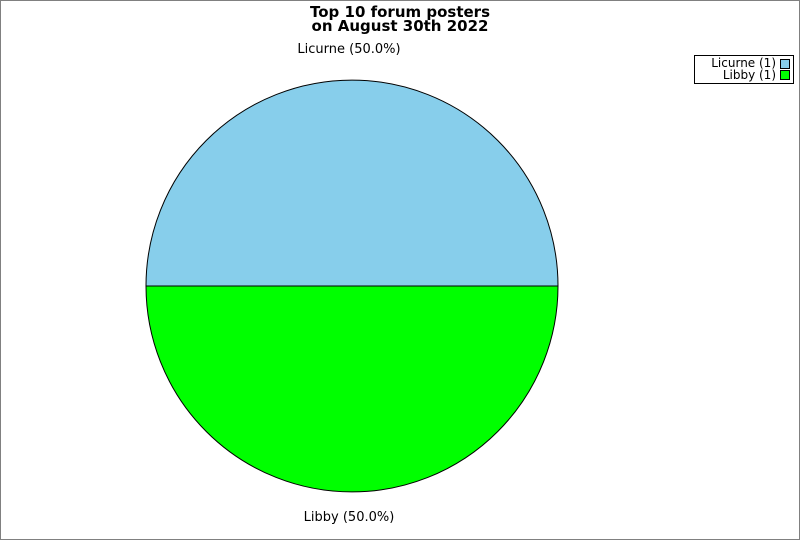 The image size is (800, 540). I want to click on legend-label-libby: Libby (1), so click(749, 74).